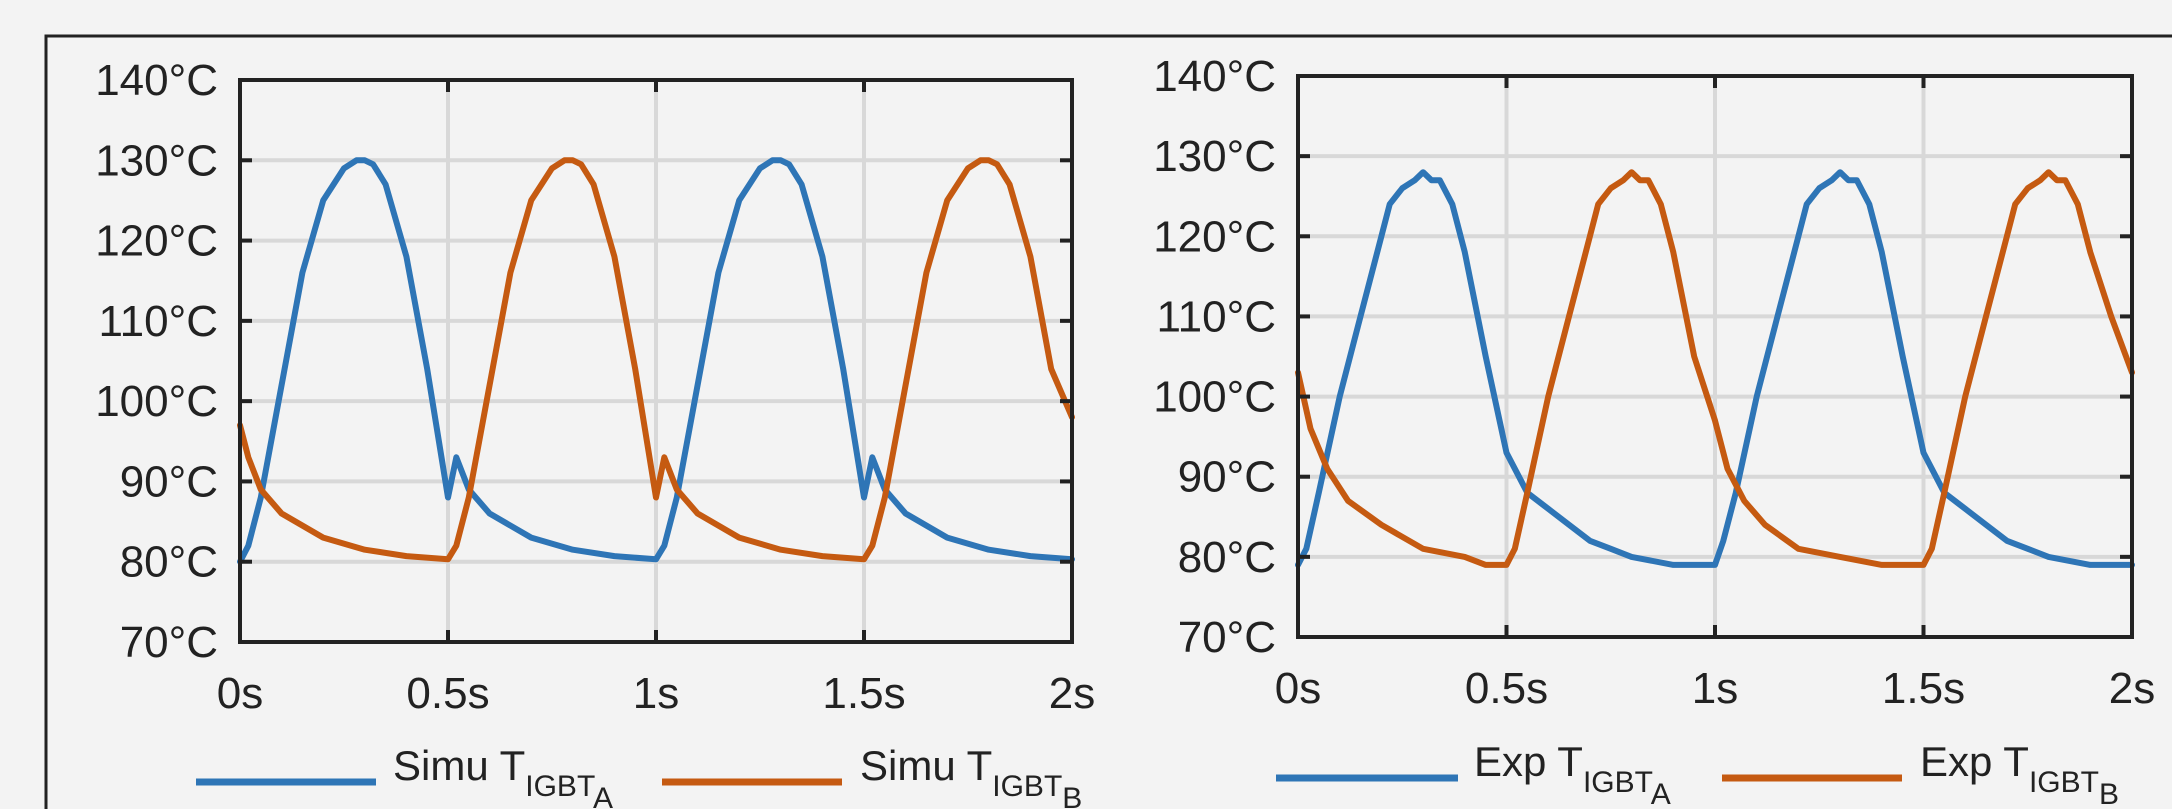 The width and height of the screenshot is (2172, 809). I want to click on legend-item-b: Exp TIGBTB, so click(1920, 773).